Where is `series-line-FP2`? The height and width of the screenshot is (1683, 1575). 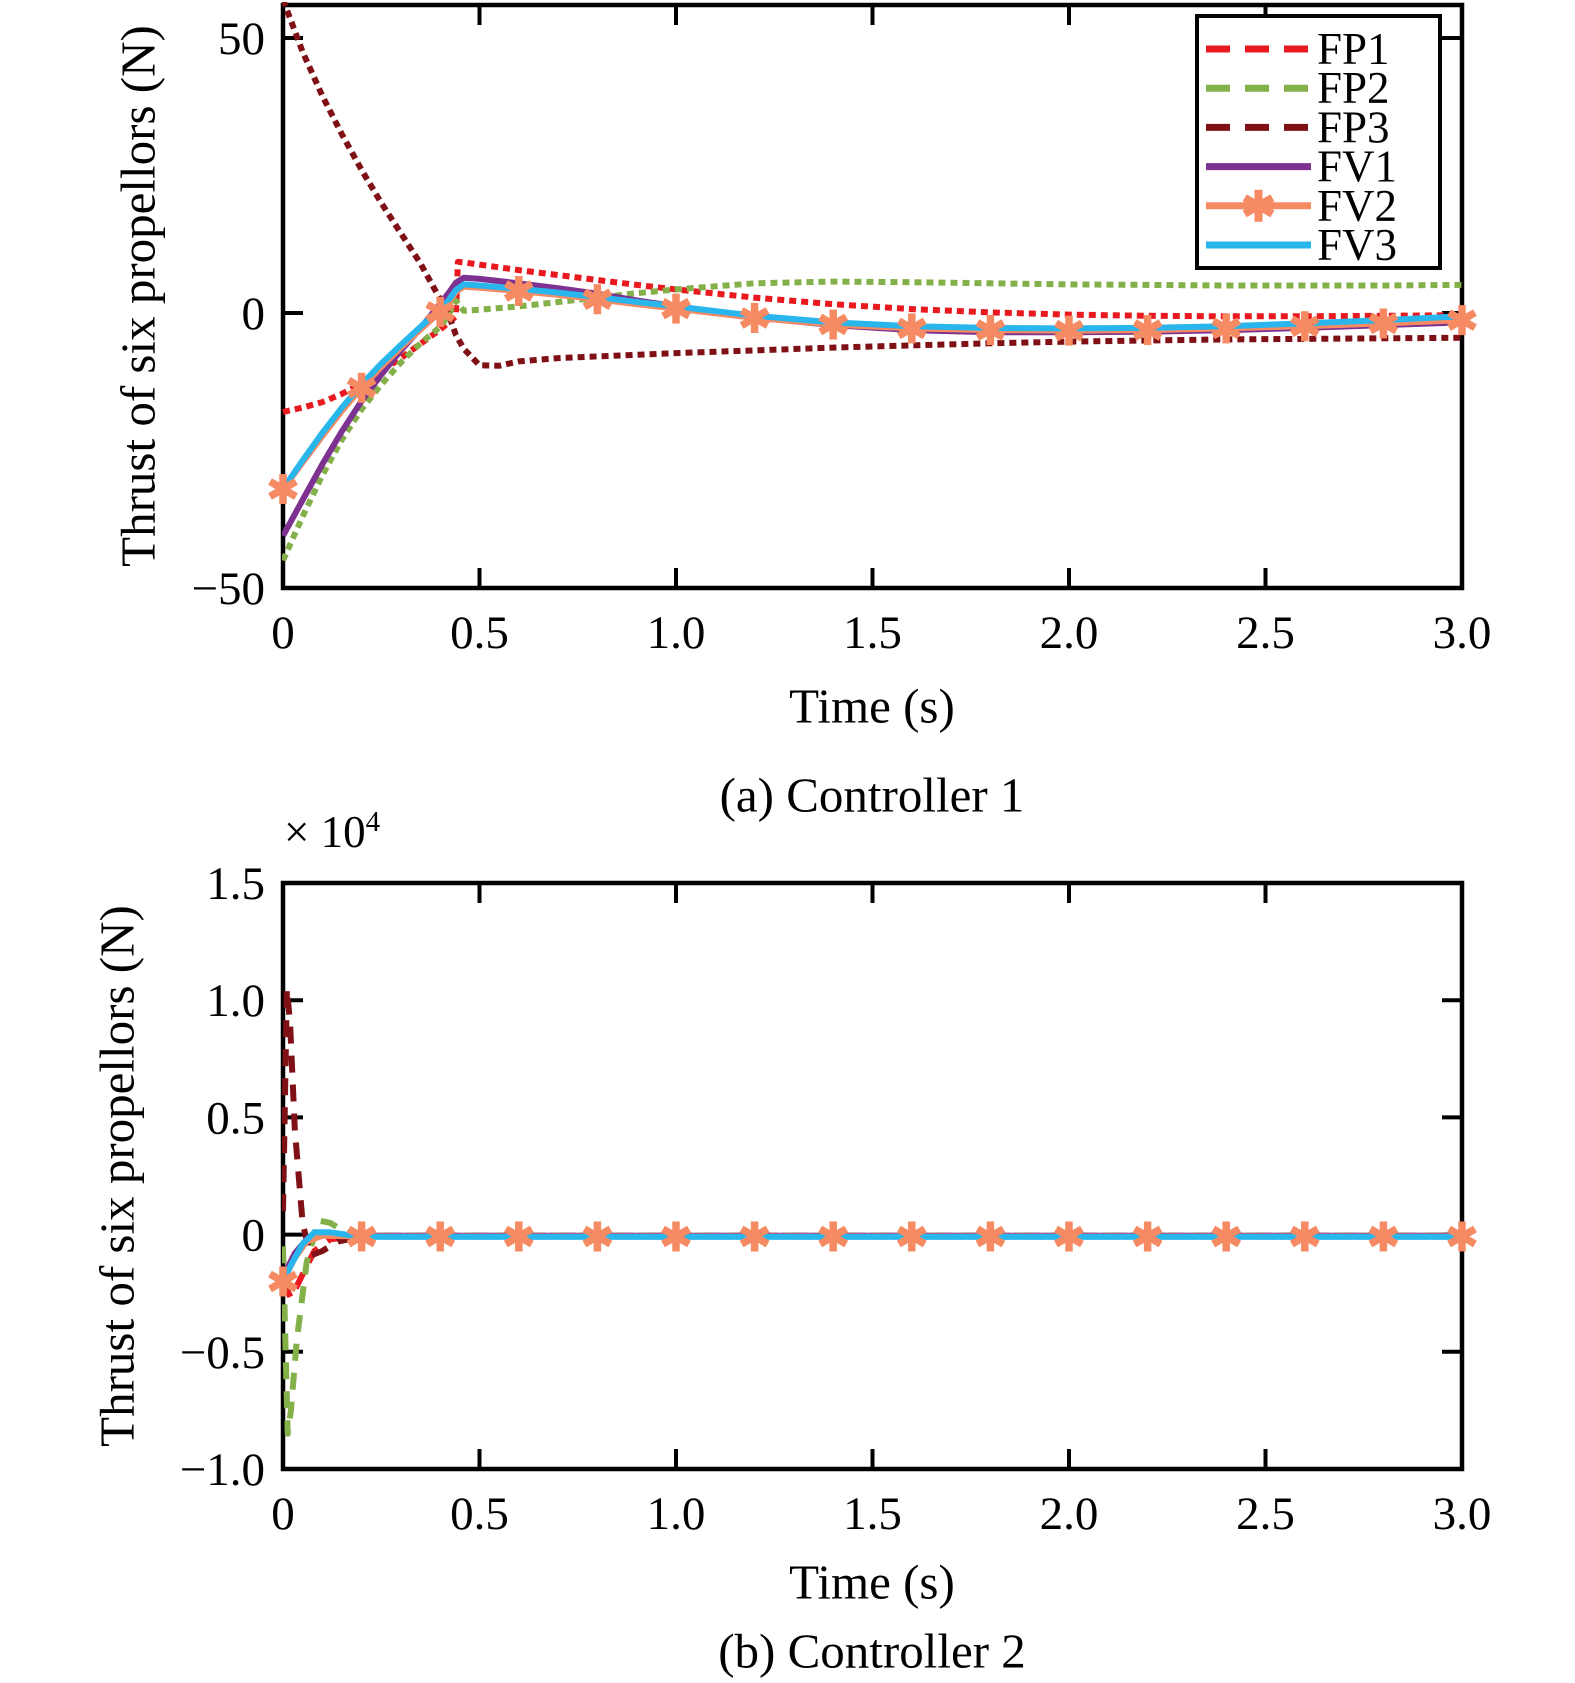
series-line-FP2 is located at coordinates (872, 1327).